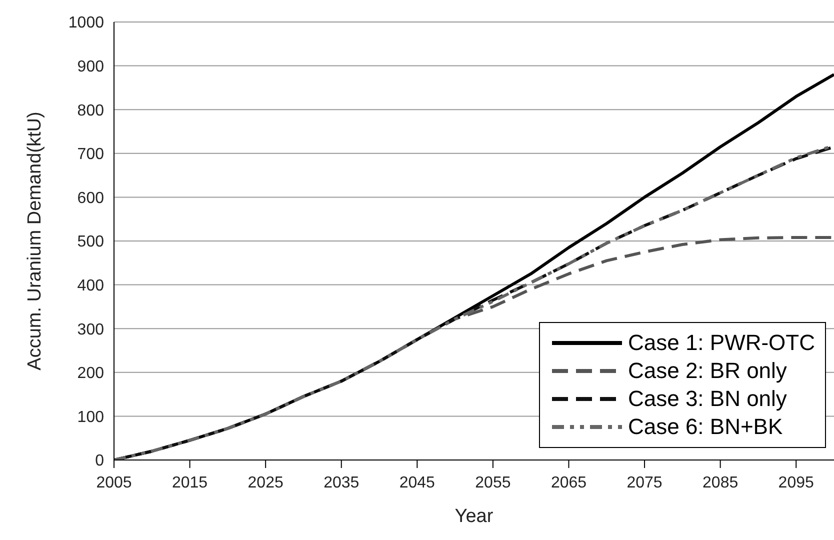 Image resolution: width=834 pixels, height=540 pixels. Describe the element at coordinates (474, 516) in the screenshot. I see `x-axis-title: Year` at that location.